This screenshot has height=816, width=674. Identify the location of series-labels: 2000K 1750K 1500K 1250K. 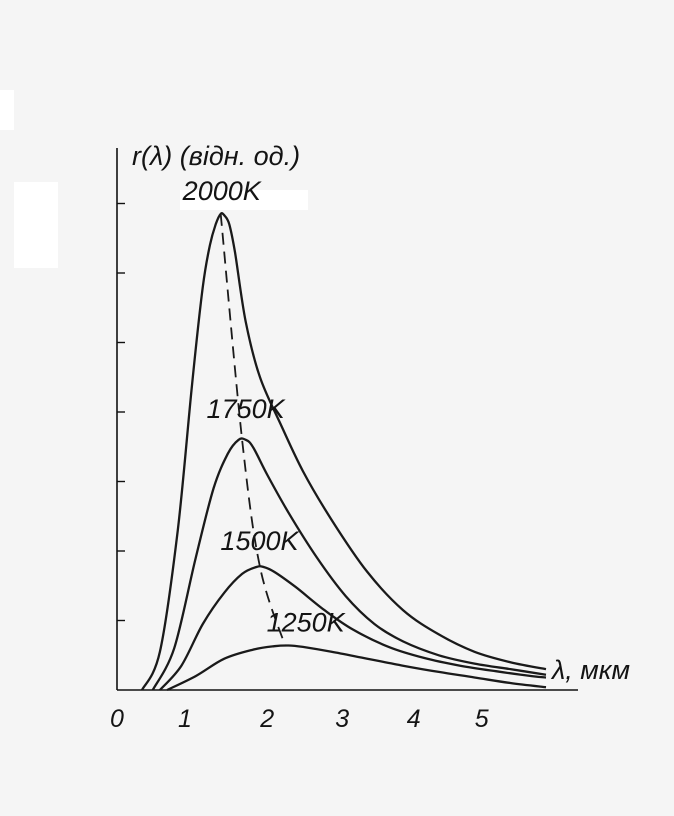
(264, 407).